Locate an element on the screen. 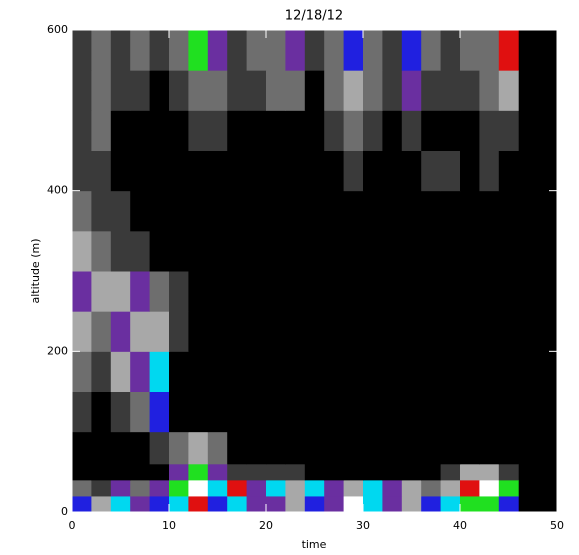 This screenshot has width=579, height=555. x-tick-label: 40 is located at coordinates (460, 525).